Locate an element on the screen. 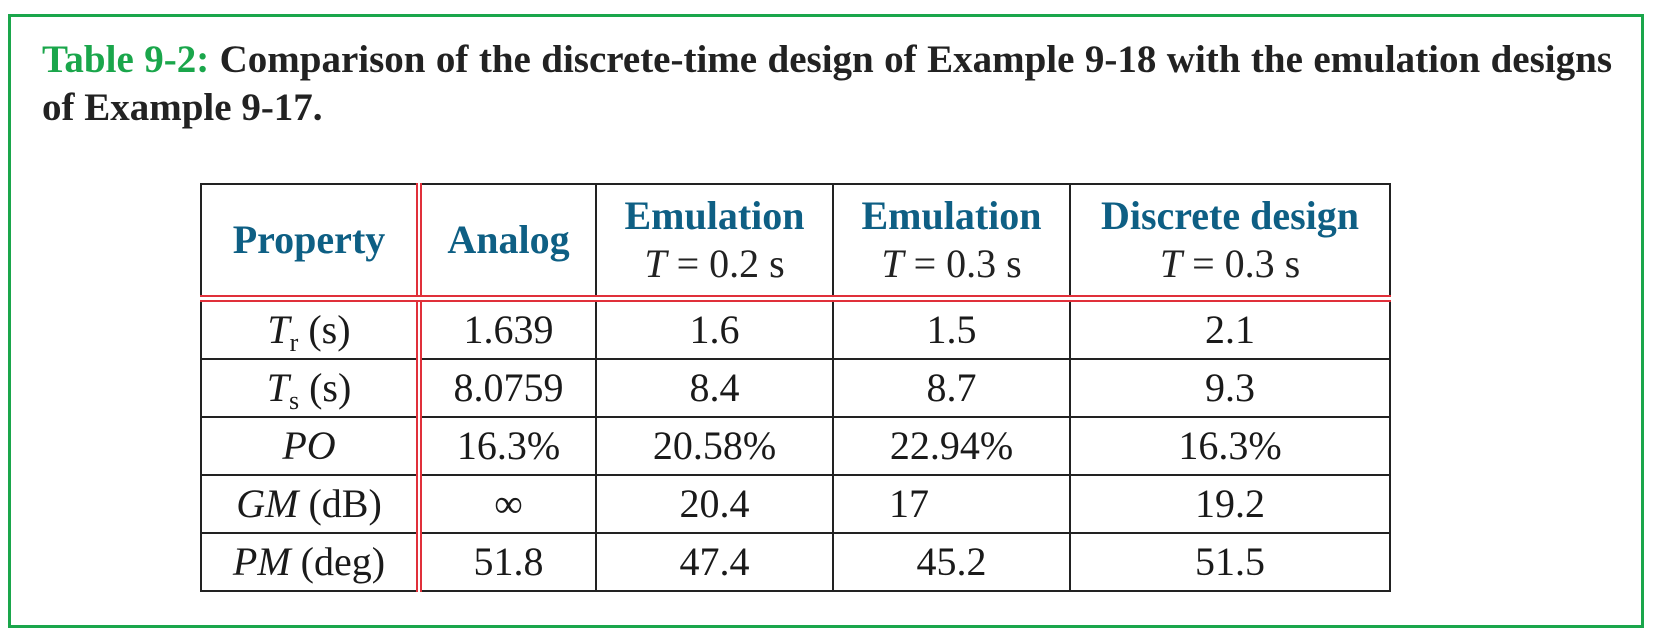  table-row: Tr (s) 1.639 1.6 1.5 2.1 is located at coordinates (795, 328).